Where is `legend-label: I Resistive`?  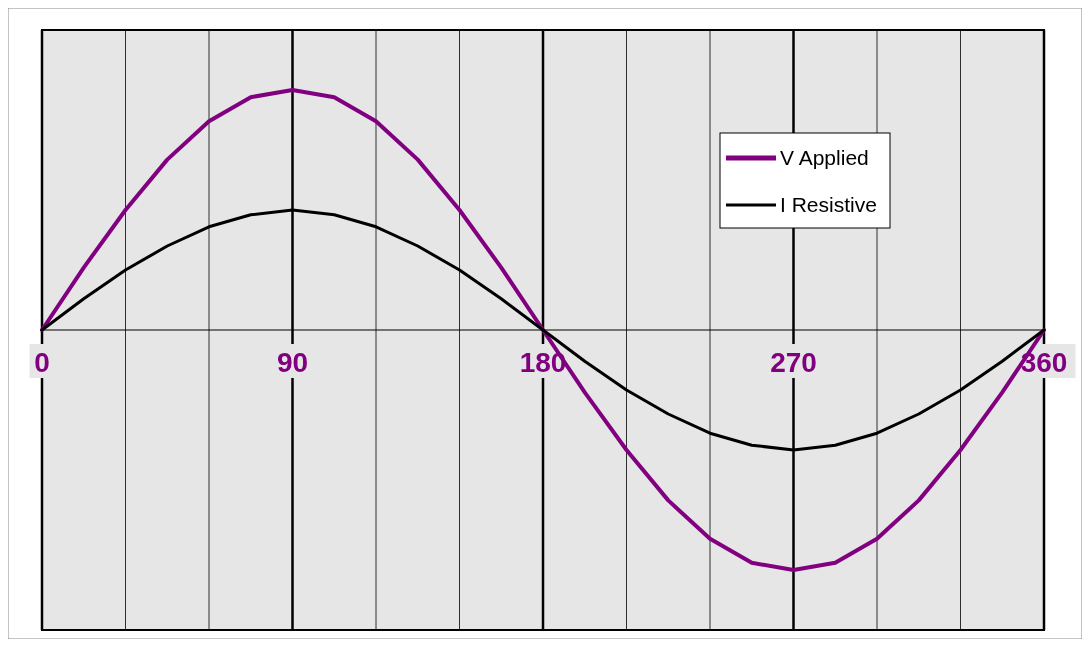
legend-label: I Resistive is located at coordinates (828, 204).